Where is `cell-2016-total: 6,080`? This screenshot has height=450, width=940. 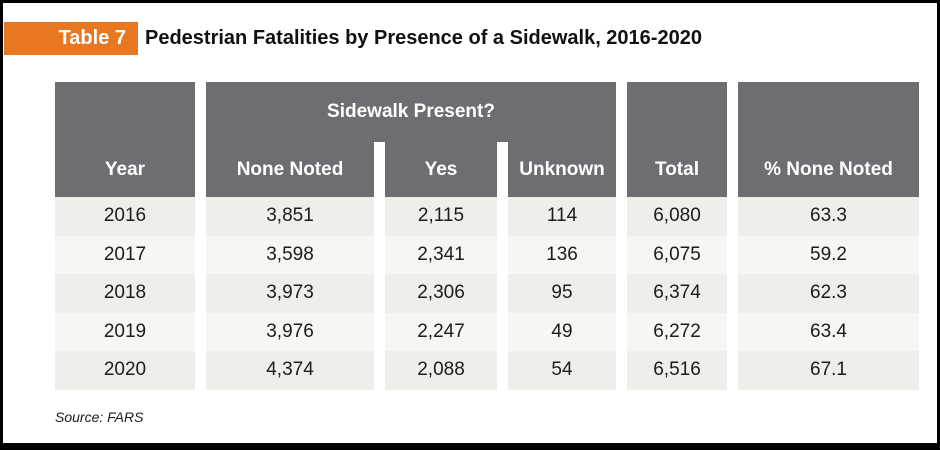
cell-2016-total: 6,080 is located at coordinates (677, 216).